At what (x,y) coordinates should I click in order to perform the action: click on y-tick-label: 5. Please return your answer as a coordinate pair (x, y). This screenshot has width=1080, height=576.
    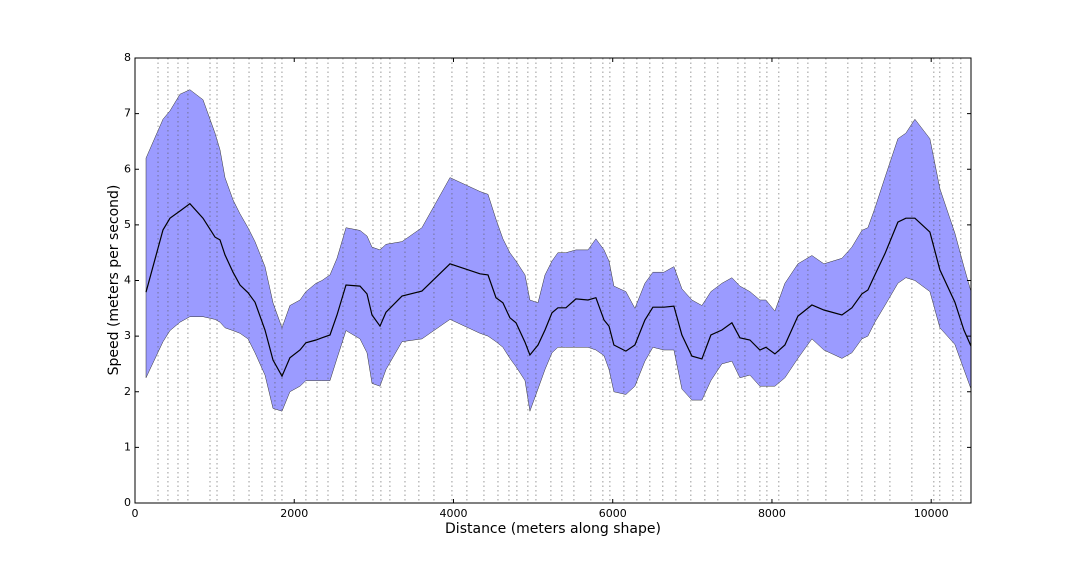
    Looking at the image, I should click on (127, 224).